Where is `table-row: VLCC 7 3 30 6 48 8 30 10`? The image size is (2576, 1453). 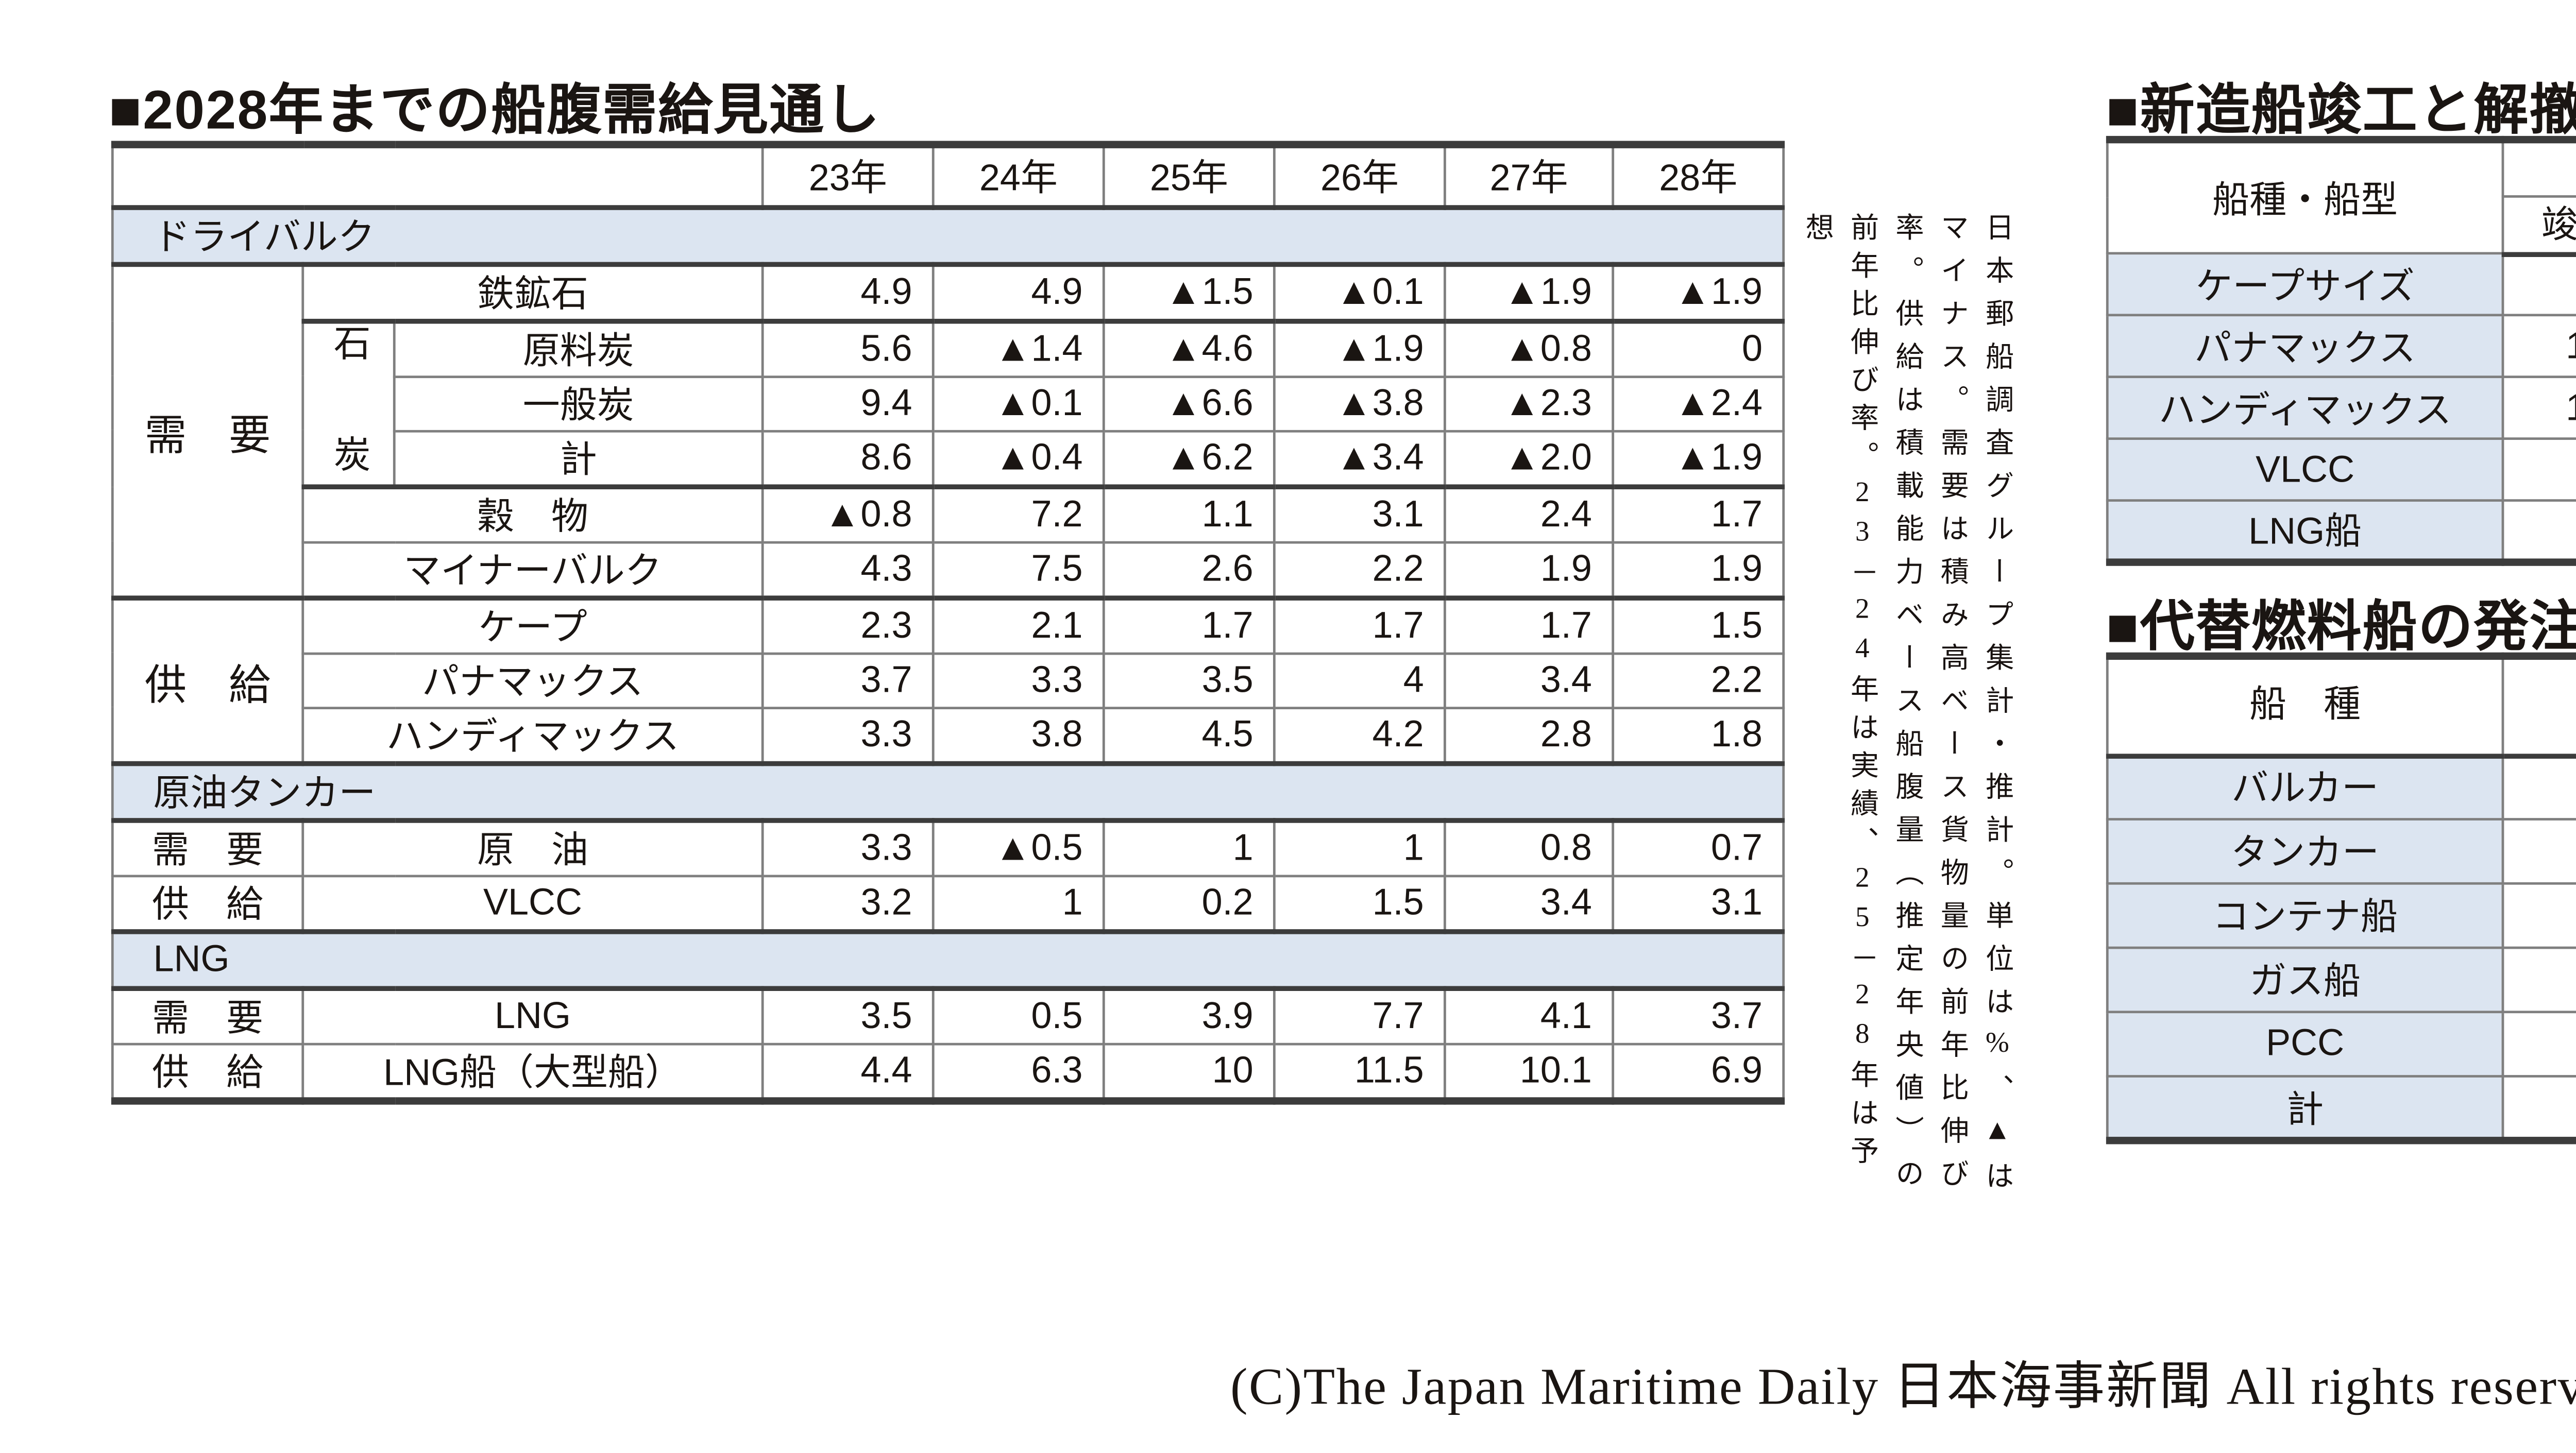 table-row: VLCC 7 3 30 6 48 8 30 10 is located at coordinates (2341, 469).